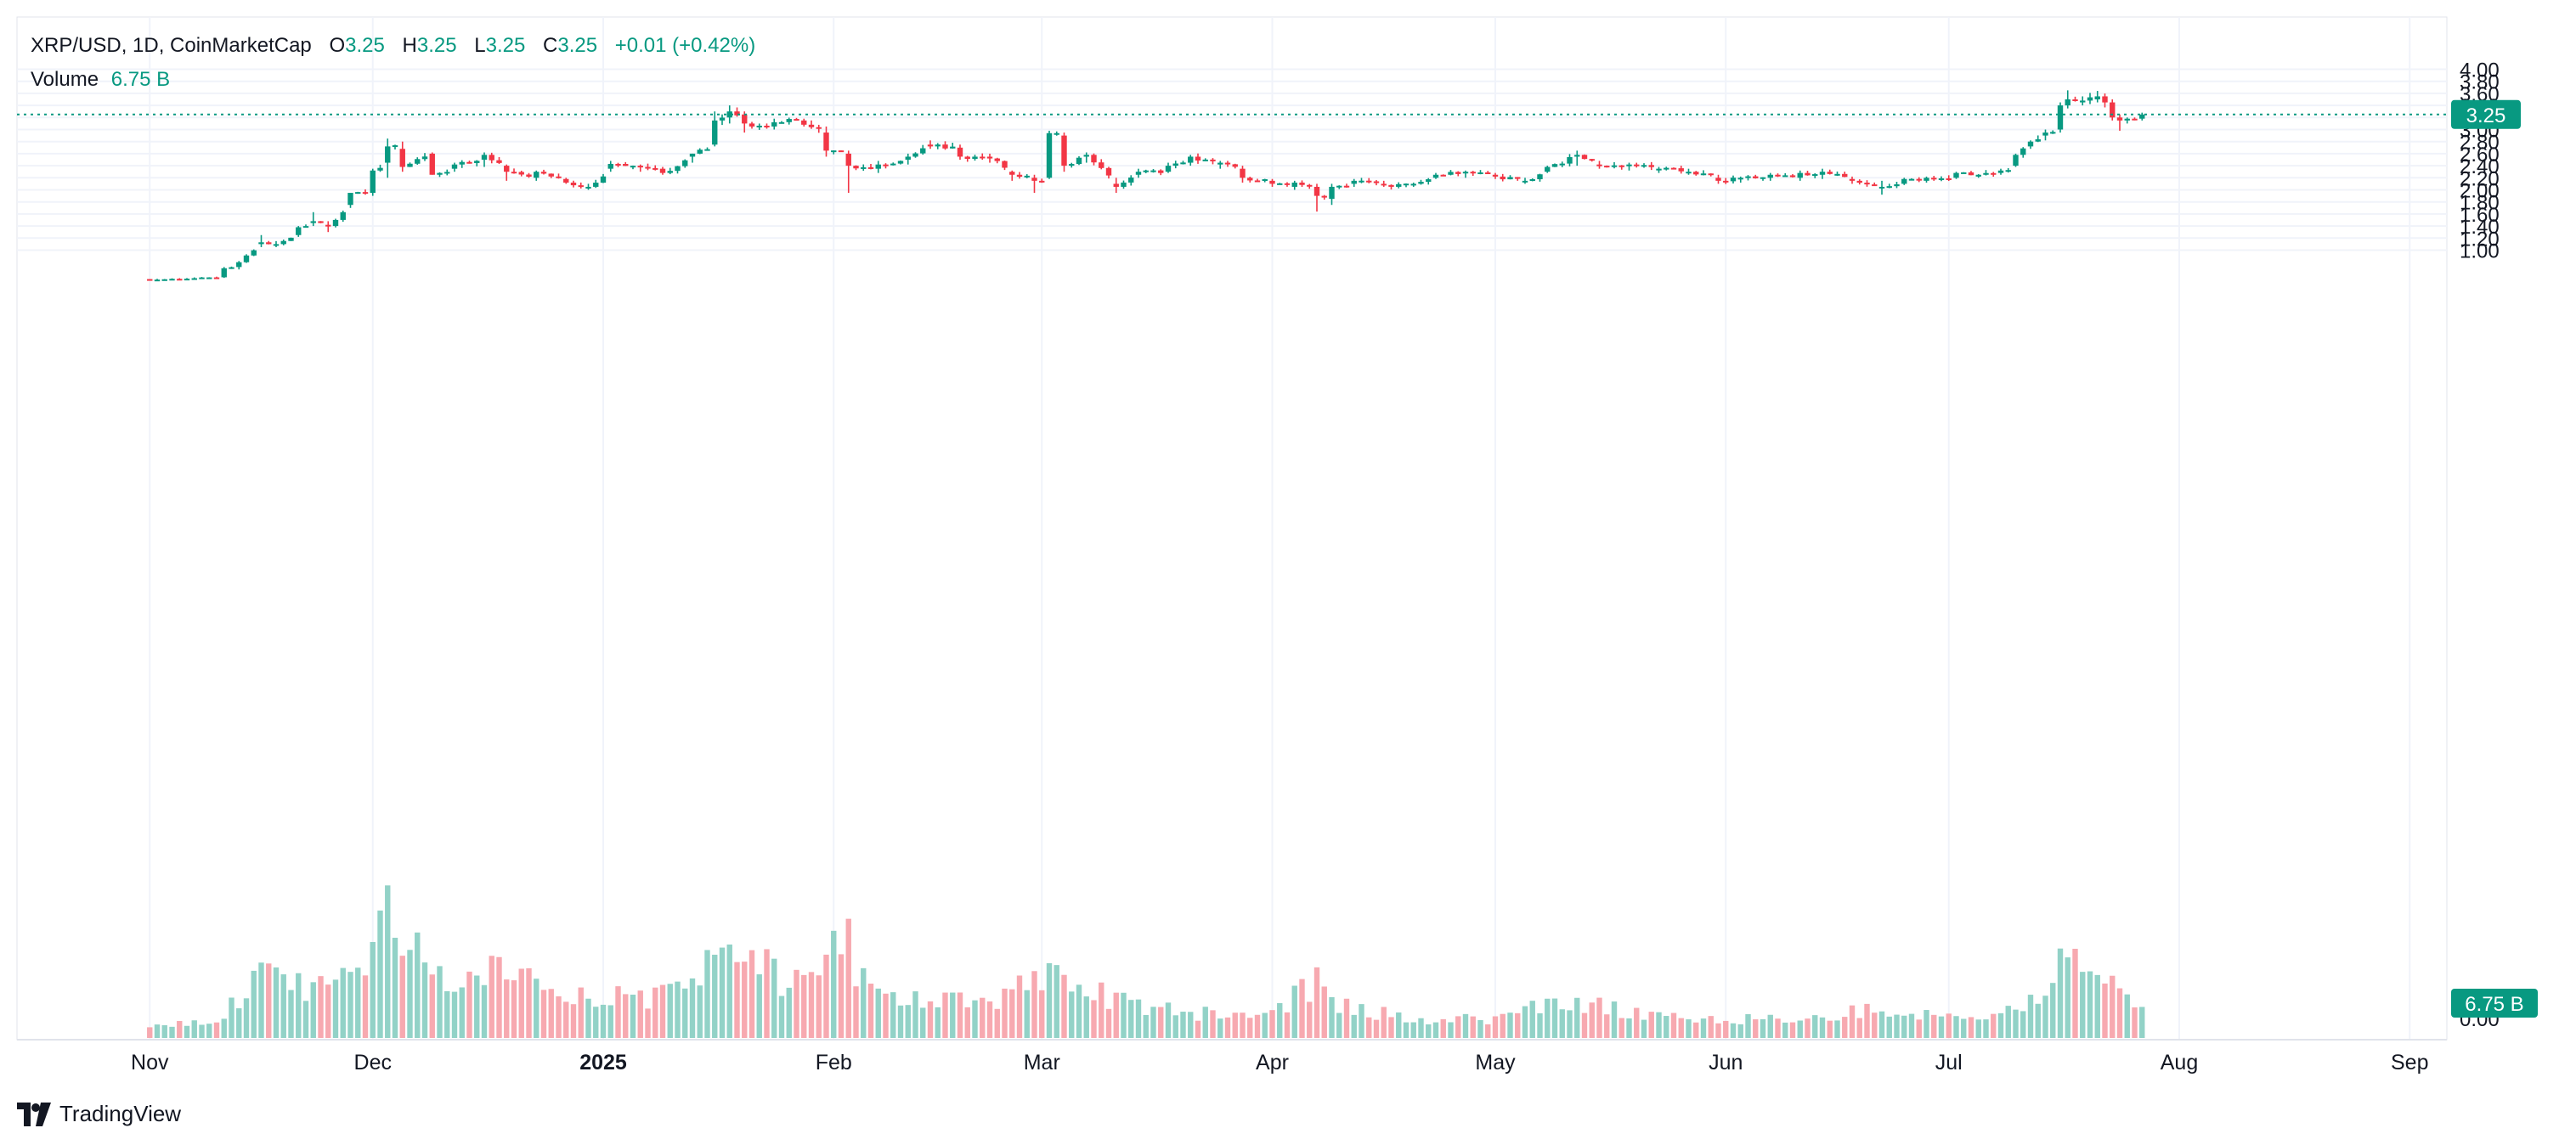  Describe the element at coordinates (1042, 1062) in the screenshot. I see `x-tick-label: Mar` at that location.